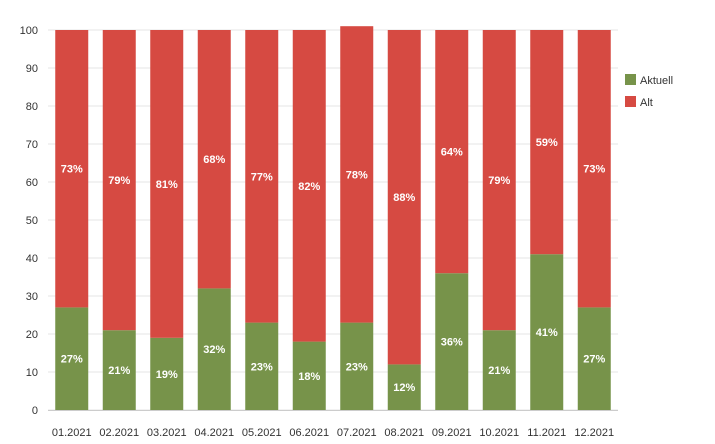 The height and width of the screenshot is (444, 715). I want to click on data-label-alt: 77%, so click(262, 177).